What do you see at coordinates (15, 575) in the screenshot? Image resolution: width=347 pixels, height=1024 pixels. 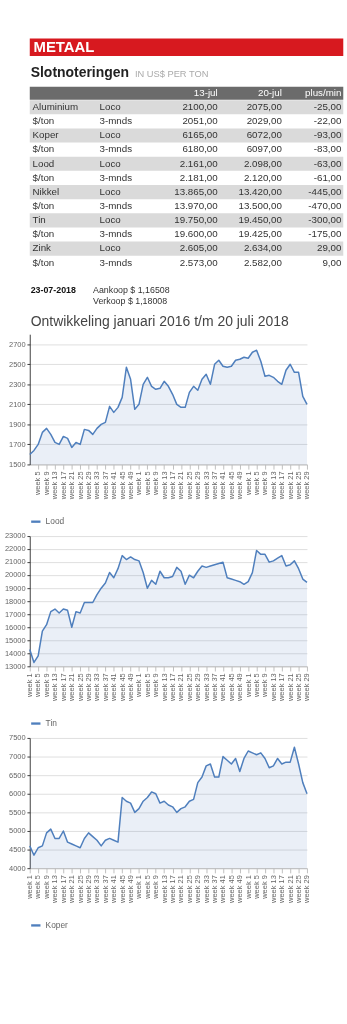 I see `y-tick-label: 20000` at bounding box center [15, 575].